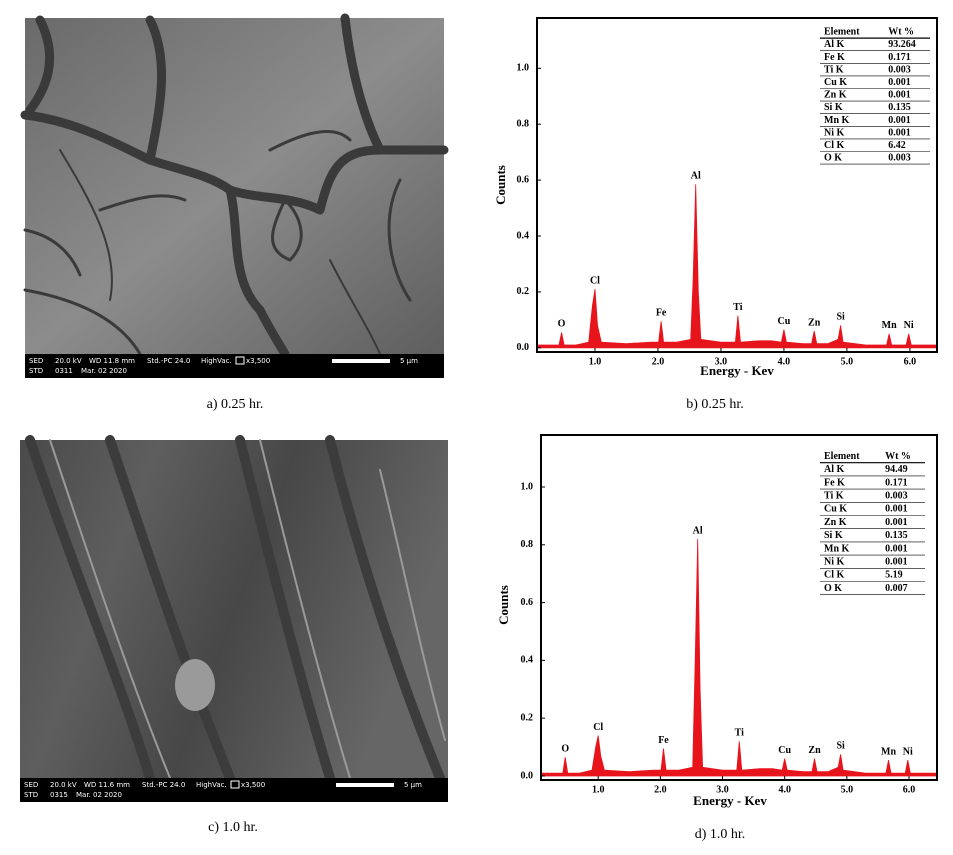 The height and width of the screenshot is (855, 953). Describe the element at coordinates (211, 785) in the screenshot. I see `info-text: HighVac.` at that location.